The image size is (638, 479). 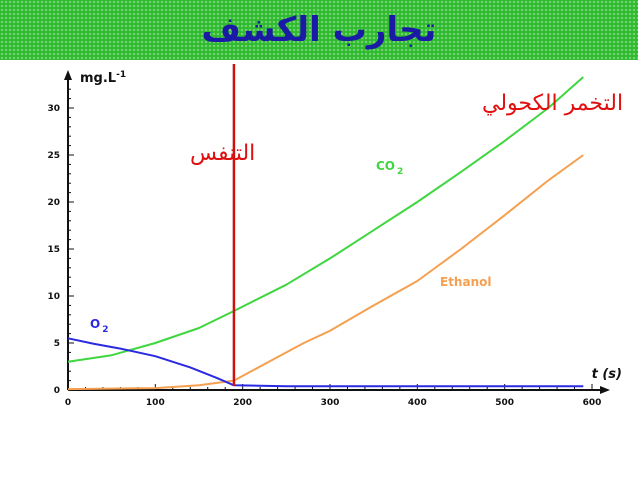 I want to click on y-tick-label: 25, so click(x=53, y=156).